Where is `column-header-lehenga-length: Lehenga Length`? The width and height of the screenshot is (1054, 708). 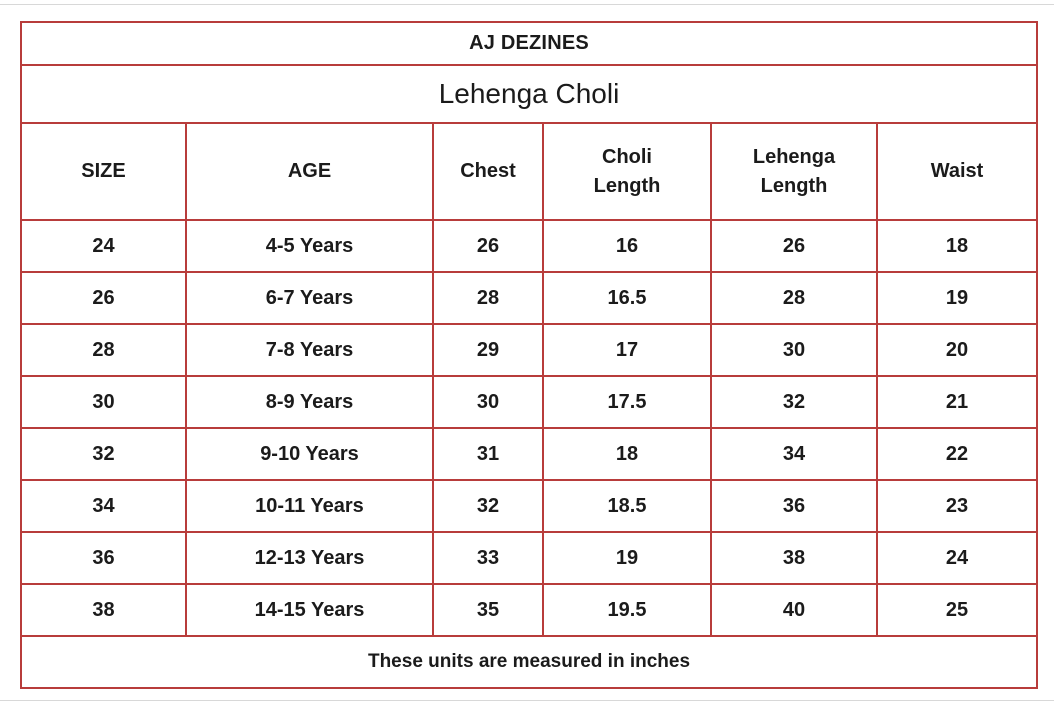 column-header-lehenga-length: Lehenga Length is located at coordinates (794, 171).